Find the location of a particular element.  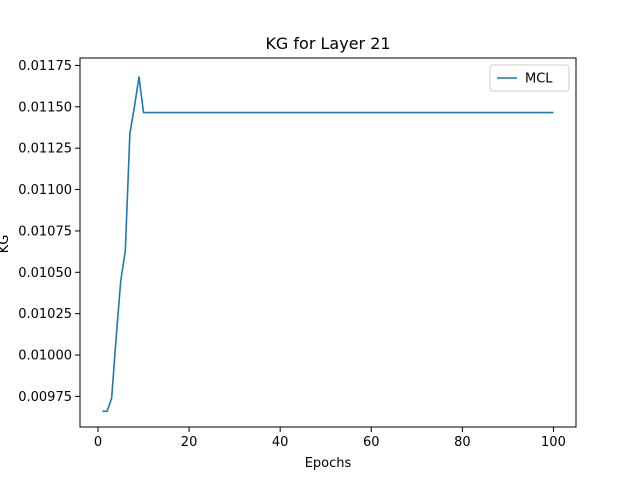

x-tick-label: 80 is located at coordinates (462, 442).